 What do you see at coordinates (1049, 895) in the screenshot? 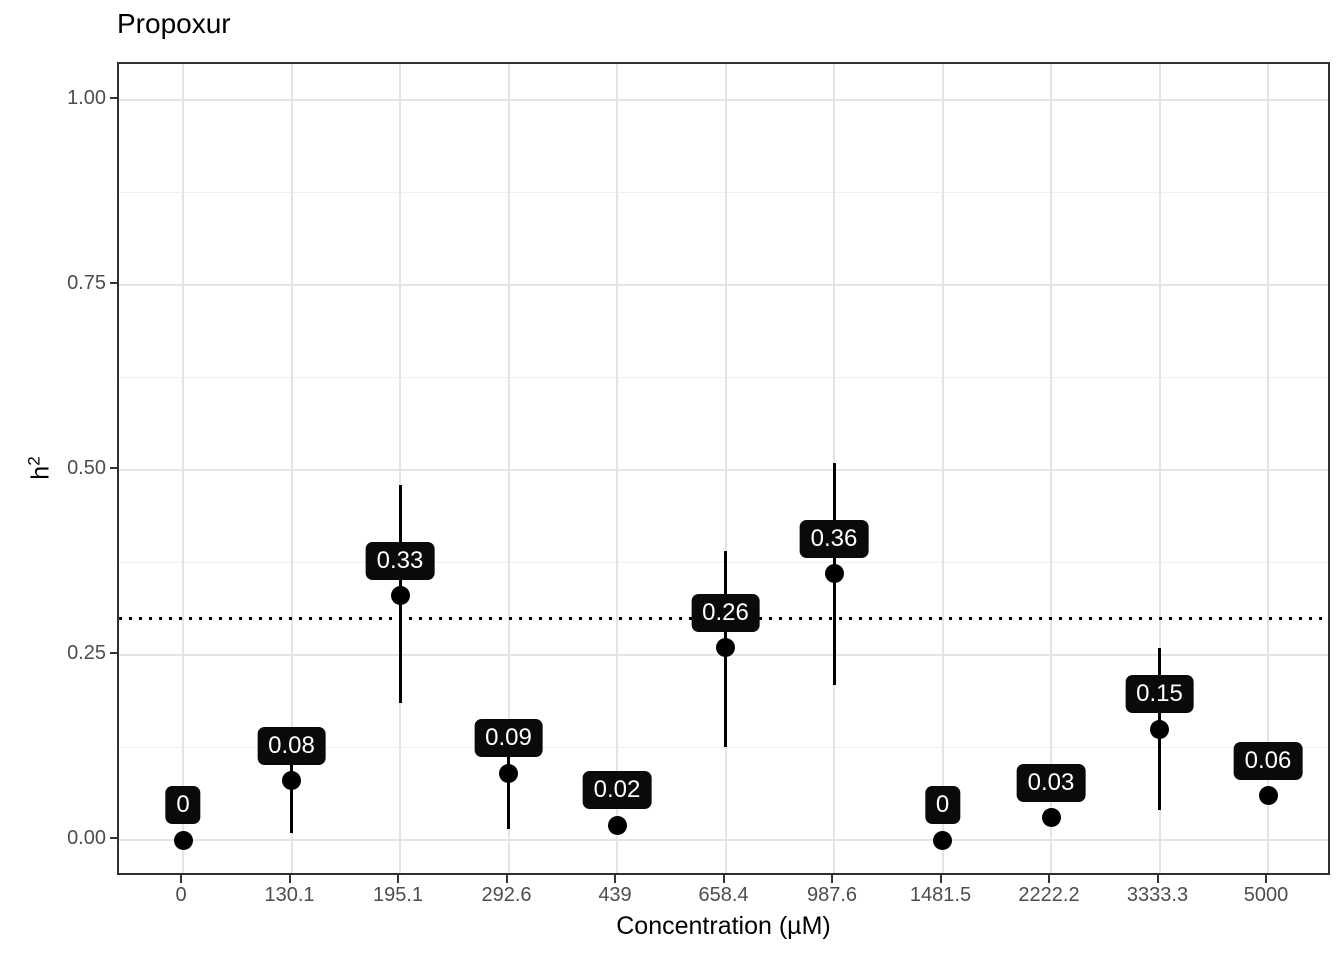
I see `x-tick-label: 2222.2` at bounding box center [1049, 895].